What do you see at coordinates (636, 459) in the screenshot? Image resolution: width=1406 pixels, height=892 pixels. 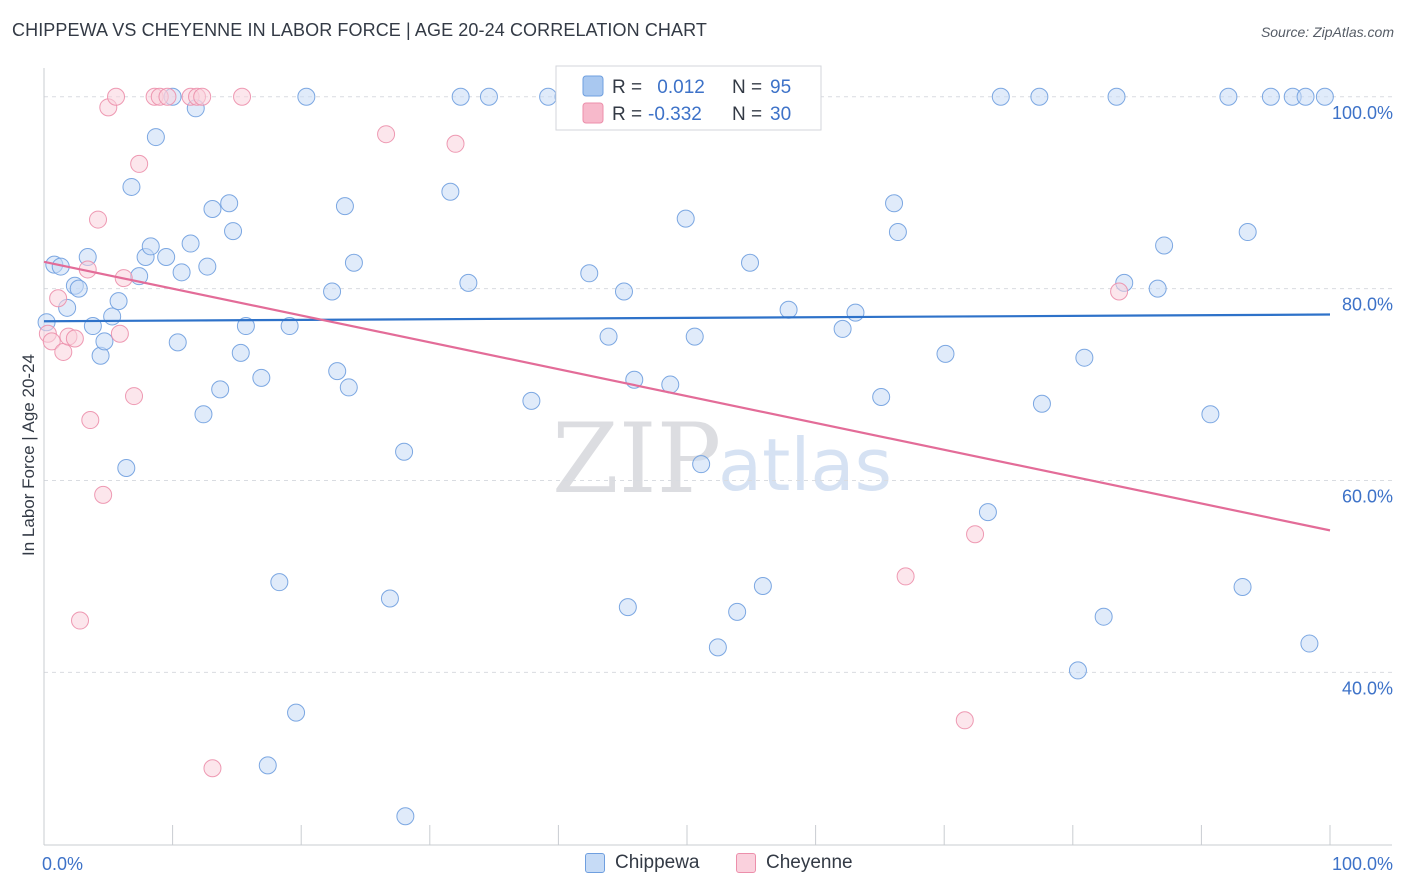 I see `watermark-zip: ZIP` at bounding box center [636, 459].